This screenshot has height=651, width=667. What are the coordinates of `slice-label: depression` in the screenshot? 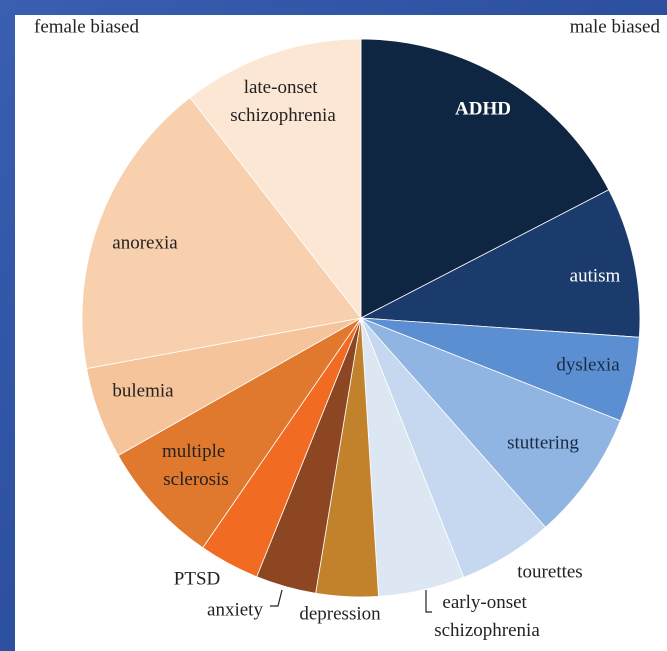 It's located at (340, 613).